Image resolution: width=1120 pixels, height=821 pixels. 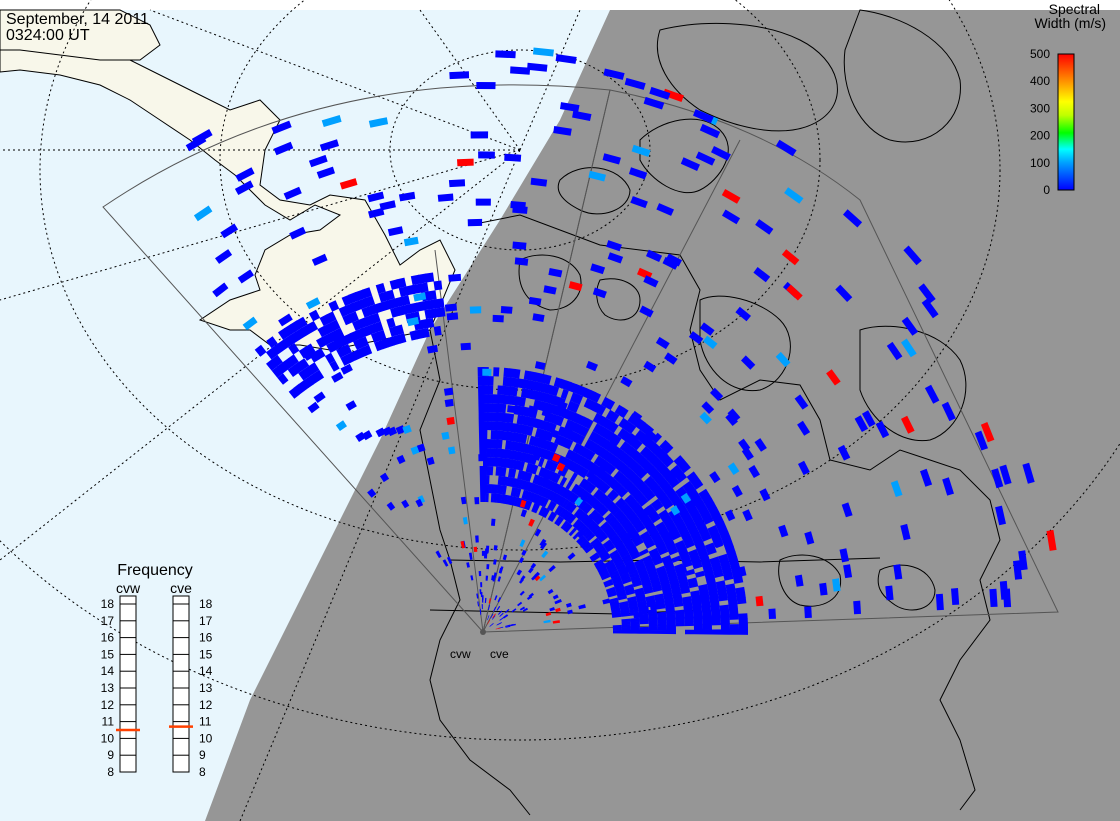 I want to click on colorbar-tick-label: 500, so click(x=1040, y=54).